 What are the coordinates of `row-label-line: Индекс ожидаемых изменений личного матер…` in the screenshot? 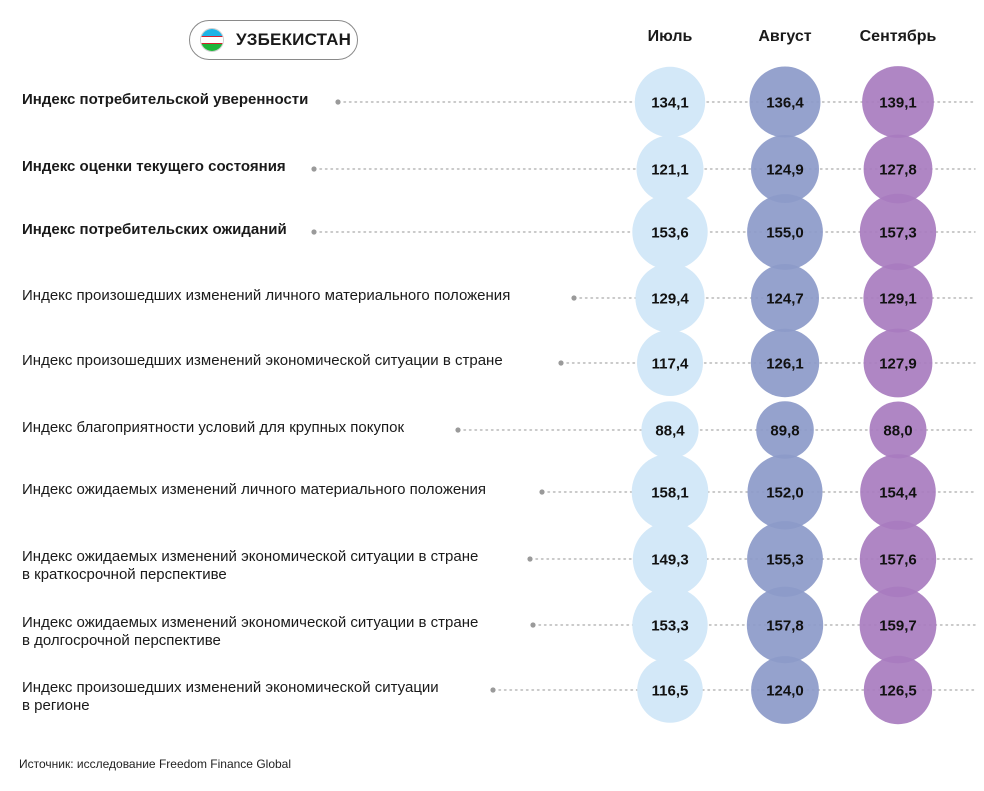 It's located at (254, 489).